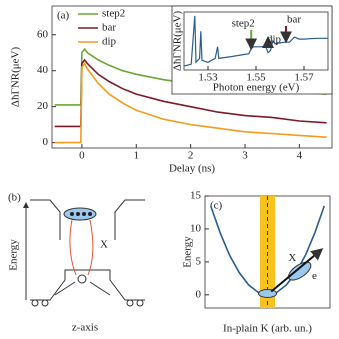 This screenshot has height=339, width=339. I want to click on y-tick-label: 20, so click(43, 106).